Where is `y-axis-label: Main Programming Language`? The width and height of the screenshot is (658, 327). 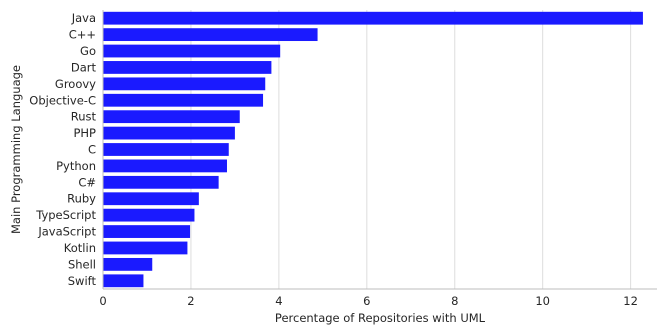
y-axis-label: Main Programming Language is located at coordinates (16, 149).